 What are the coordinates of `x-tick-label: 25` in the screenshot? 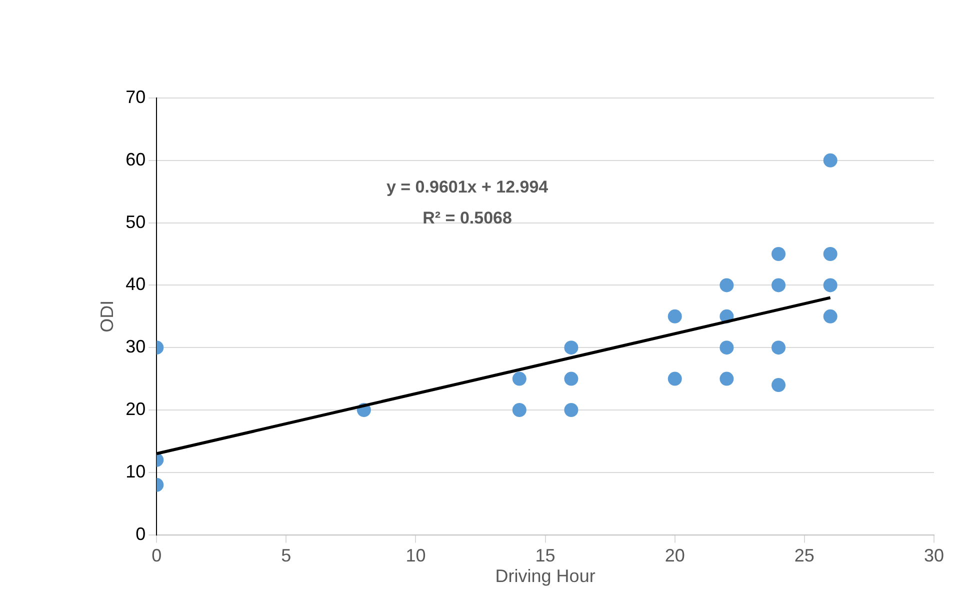 It's located at (804, 556).